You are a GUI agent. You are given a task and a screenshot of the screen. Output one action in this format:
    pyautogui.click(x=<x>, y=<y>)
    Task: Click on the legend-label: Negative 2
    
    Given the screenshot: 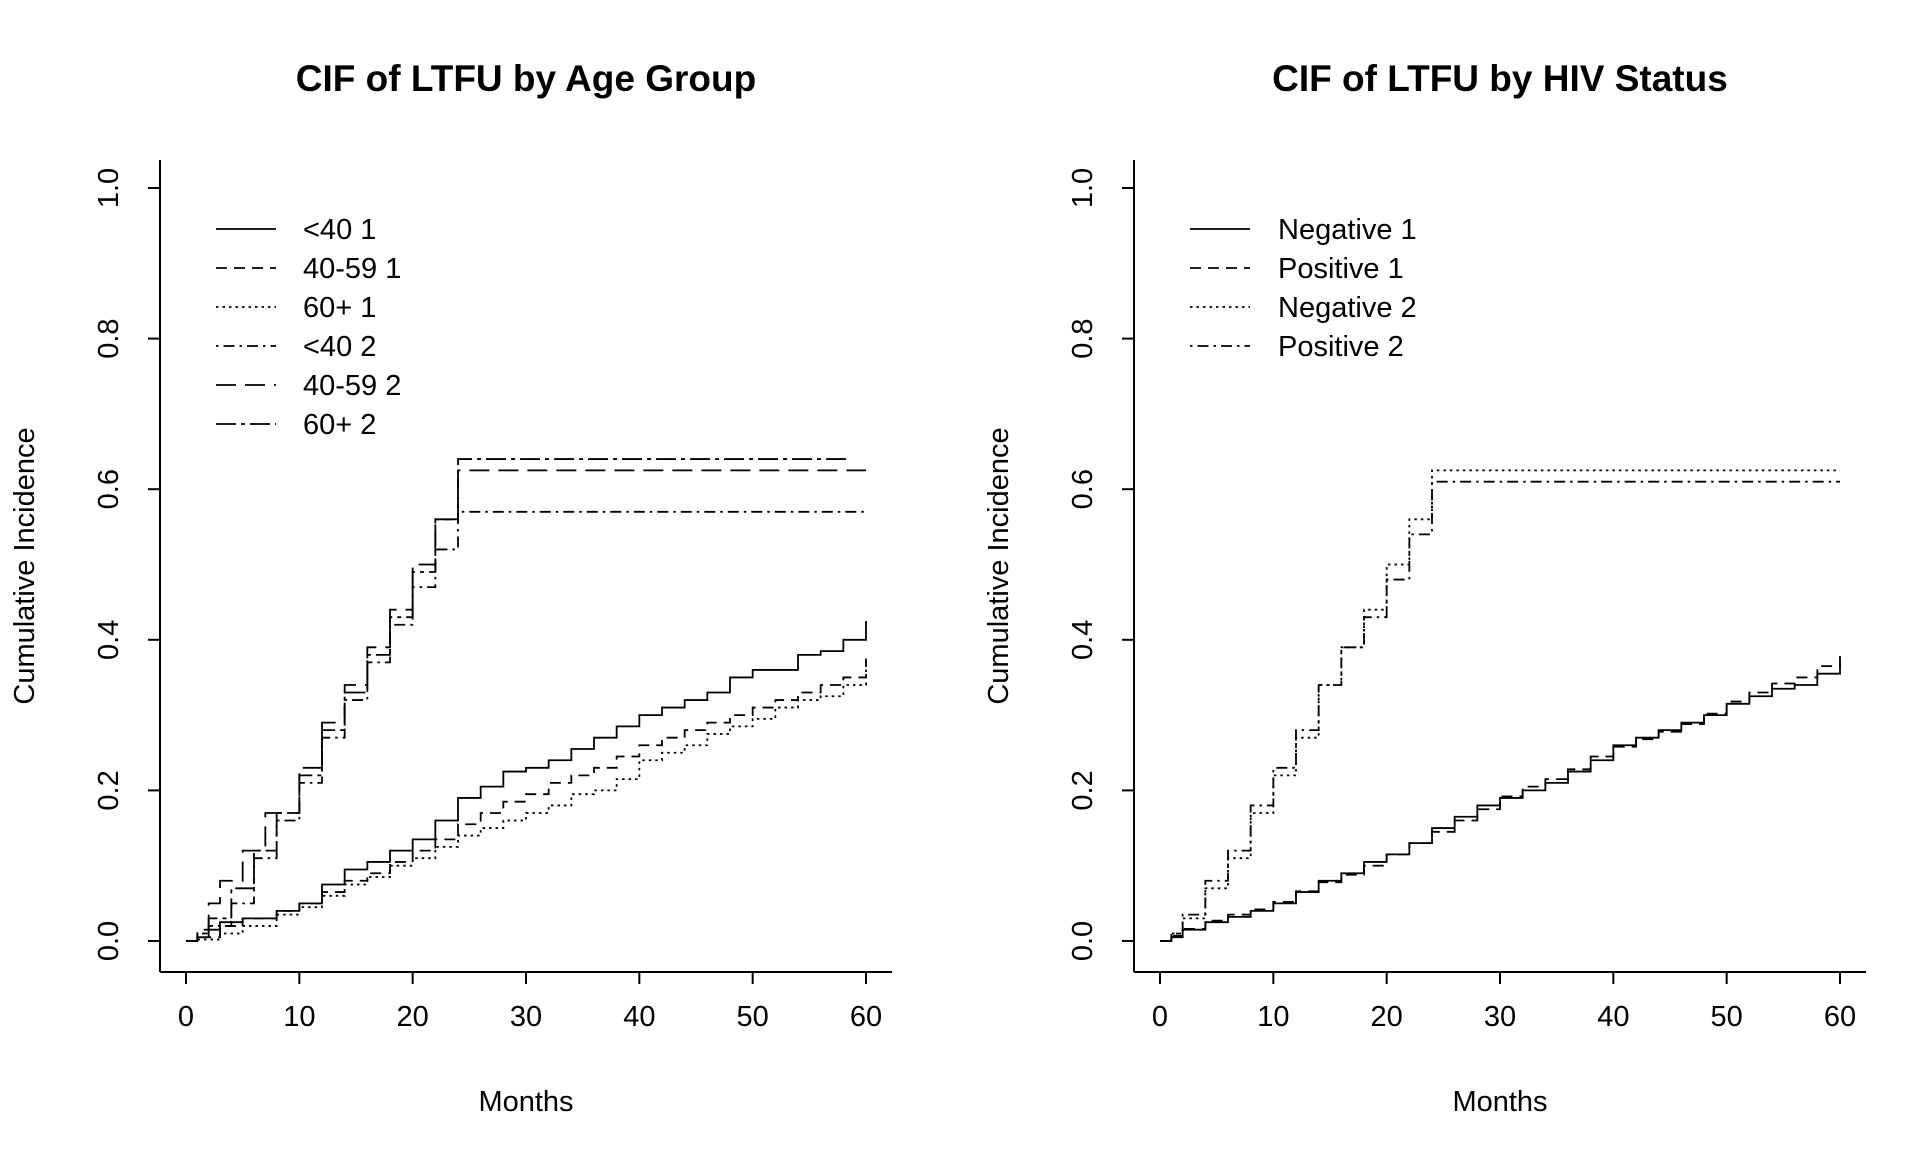 What is the action you would take?
    pyautogui.click(x=1347, y=308)
    